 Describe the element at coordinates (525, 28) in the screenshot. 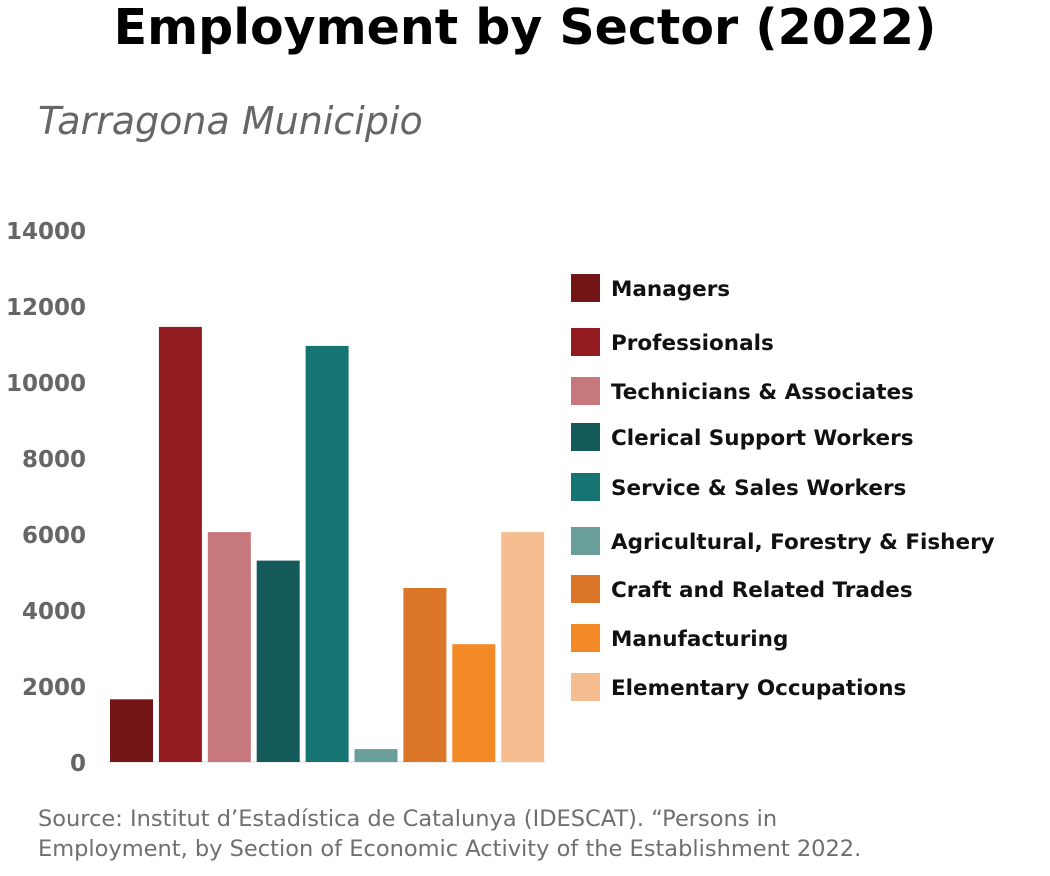

I see `chart-title: Employment by Sector (2022)` at that location.